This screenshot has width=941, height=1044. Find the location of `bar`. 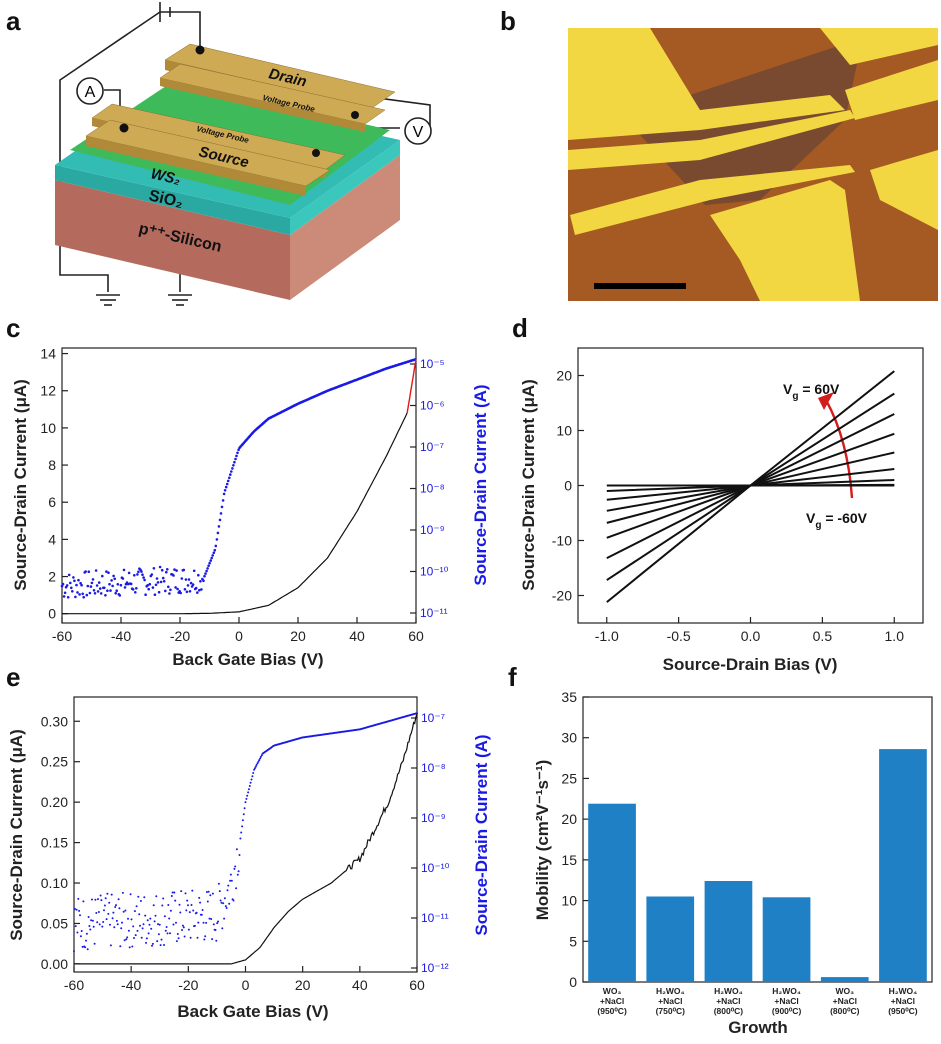

bar is located at coordinates (903, 865).